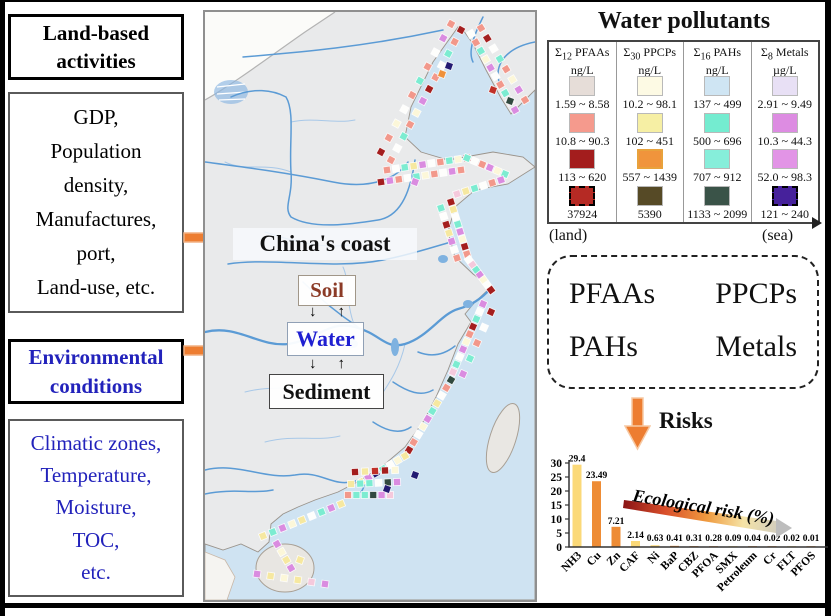 Image resolution: width=831 pixels, height=616 pixels. I want to click on soil-water-exchange-arrows: ↓ ↑, so click(327, 313).